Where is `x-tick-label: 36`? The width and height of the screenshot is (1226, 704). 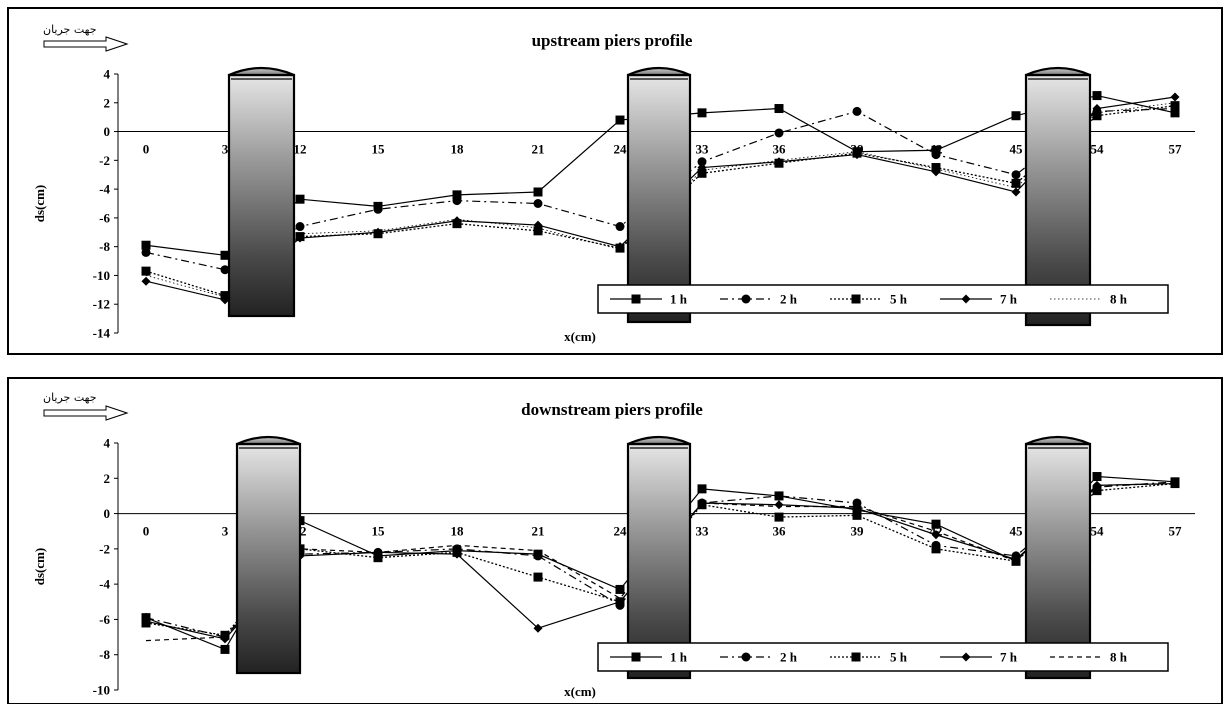
x-tick-label: 36 is located at coordinates (780, 149).